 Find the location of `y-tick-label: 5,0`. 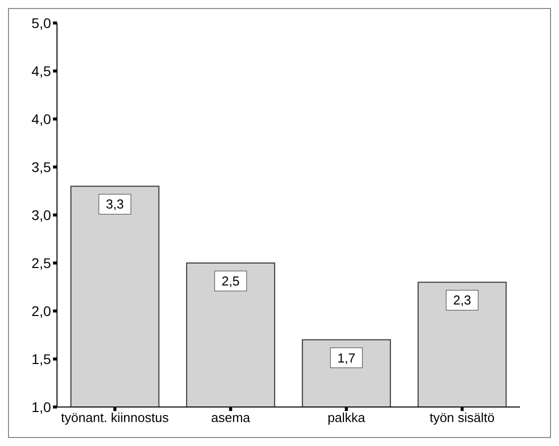

y-tick-label: 5,0 is located at coordinates (42, 22).